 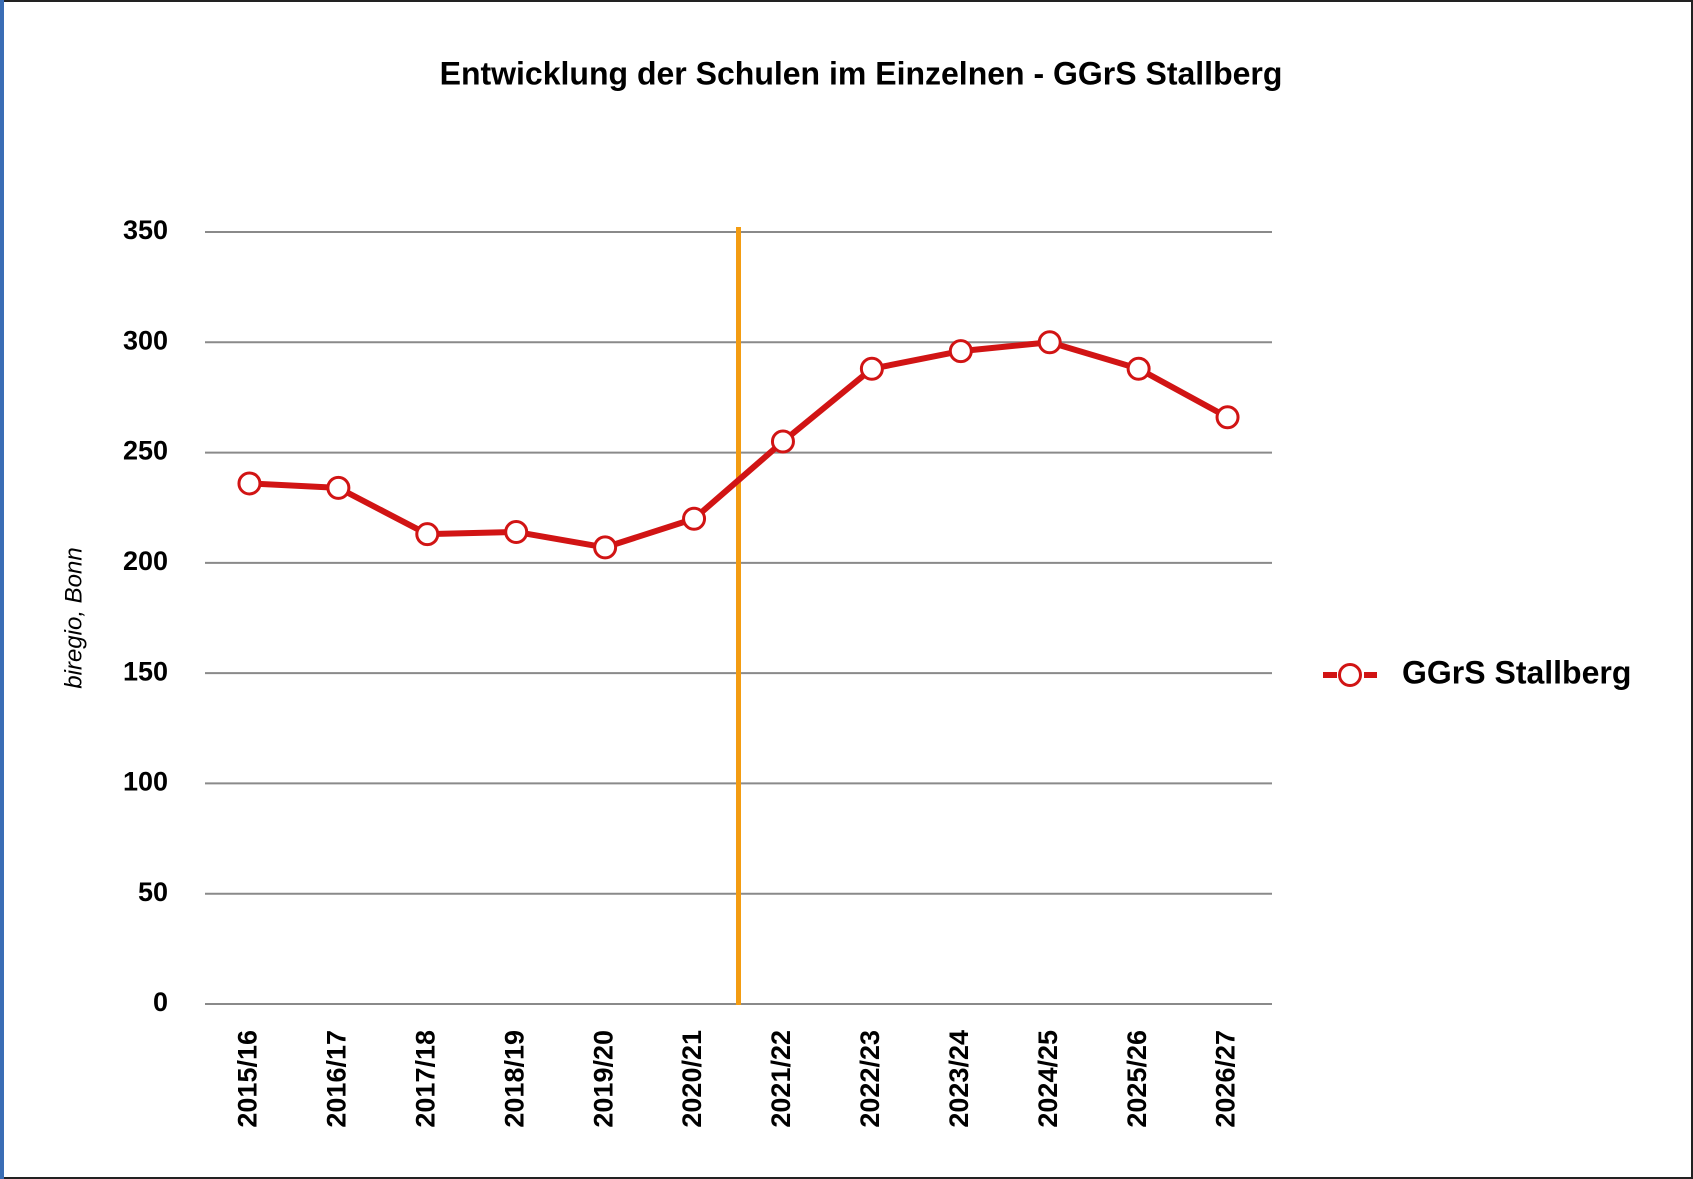 I want to click on legend-label: GGrS Stallberg, so click(x=1516, y=672).